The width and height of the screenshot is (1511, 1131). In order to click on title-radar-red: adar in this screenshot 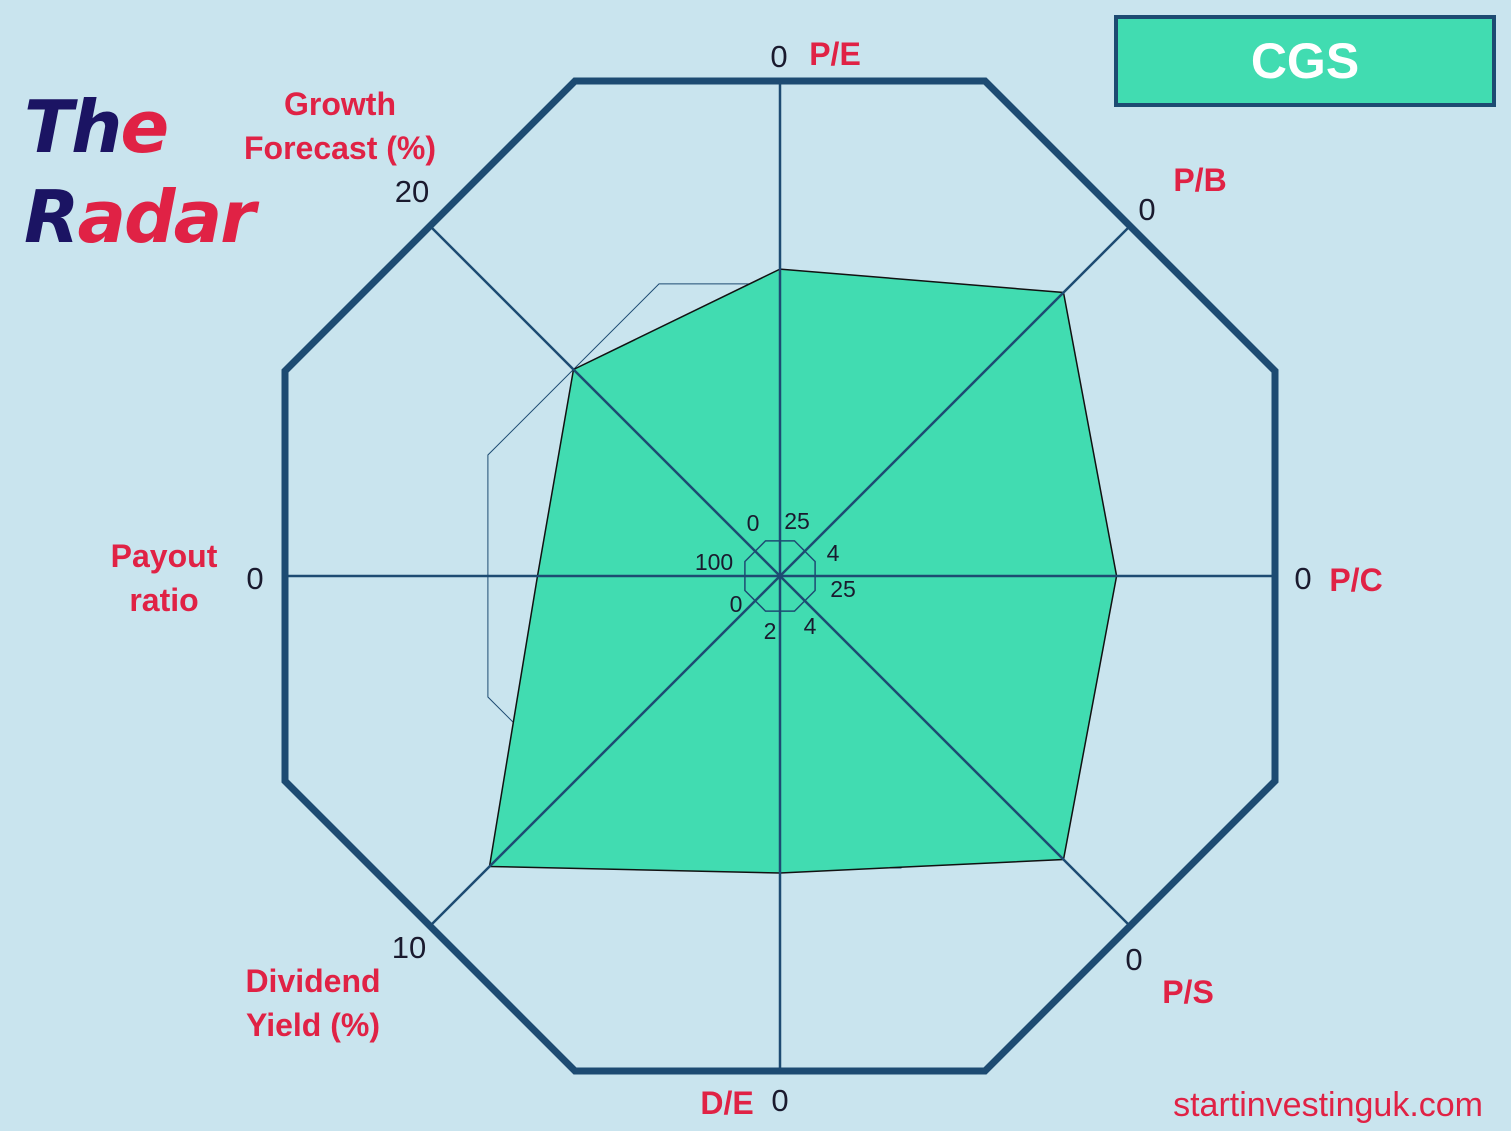, I will do `click(166, 217)`.